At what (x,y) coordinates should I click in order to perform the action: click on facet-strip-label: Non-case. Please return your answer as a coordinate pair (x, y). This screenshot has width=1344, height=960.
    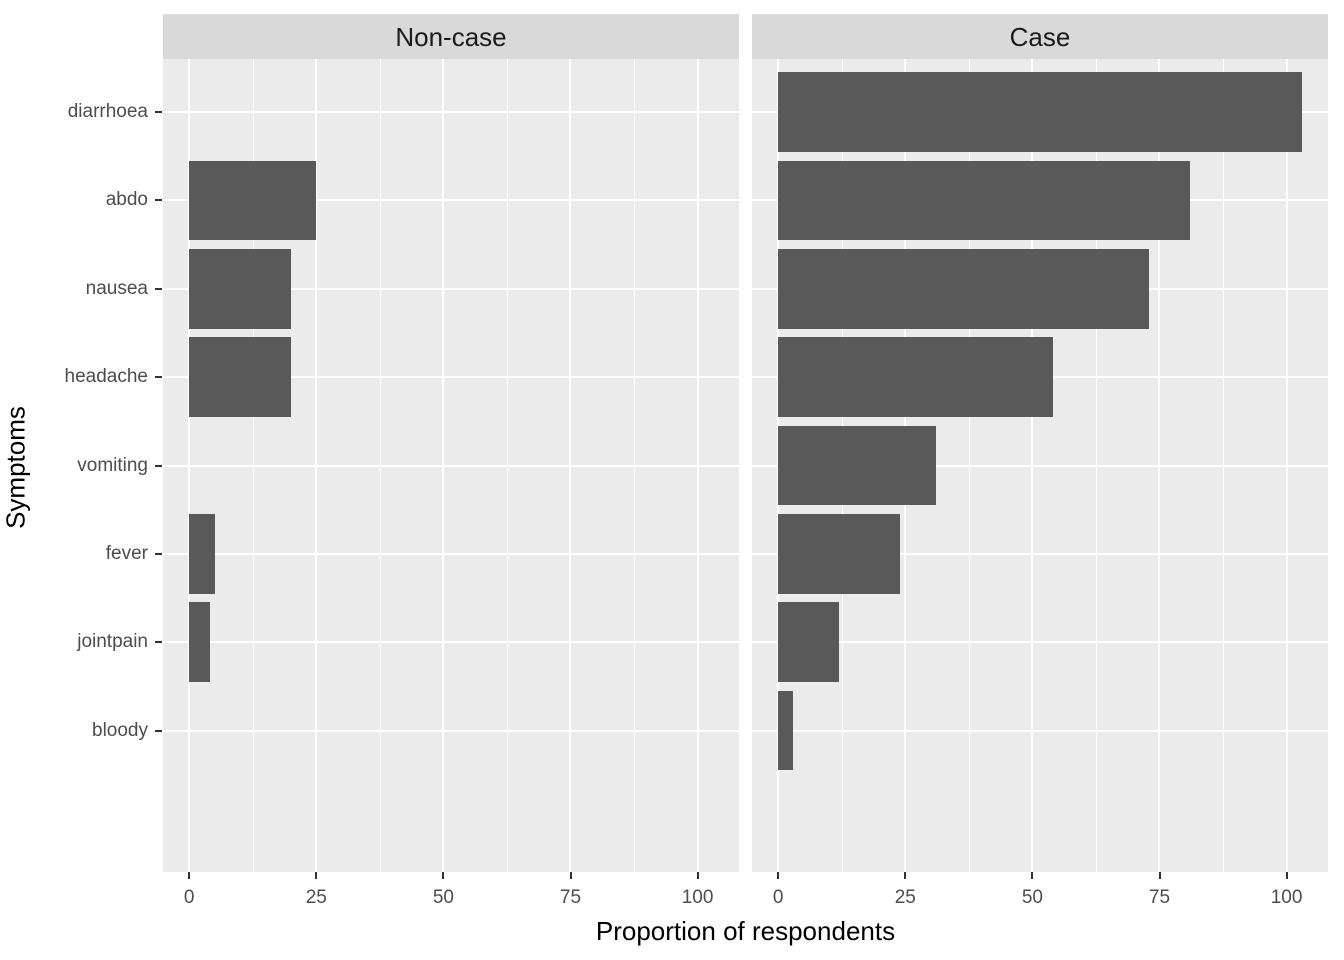
    Looking at the image, I should click on (451, 36).